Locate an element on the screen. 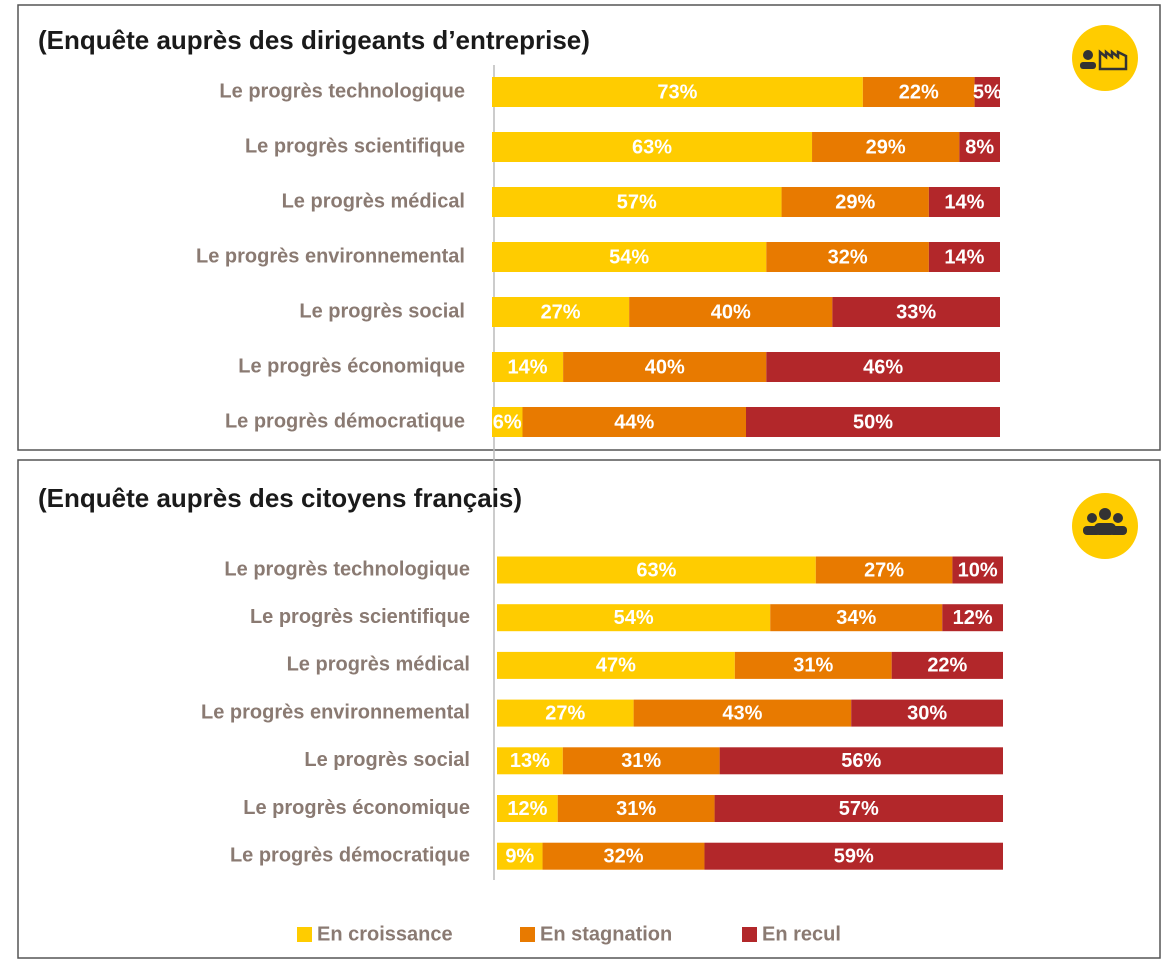 This screenshot has width=1168, height=960. value-label: 50% is located at coordinates (873, 422).